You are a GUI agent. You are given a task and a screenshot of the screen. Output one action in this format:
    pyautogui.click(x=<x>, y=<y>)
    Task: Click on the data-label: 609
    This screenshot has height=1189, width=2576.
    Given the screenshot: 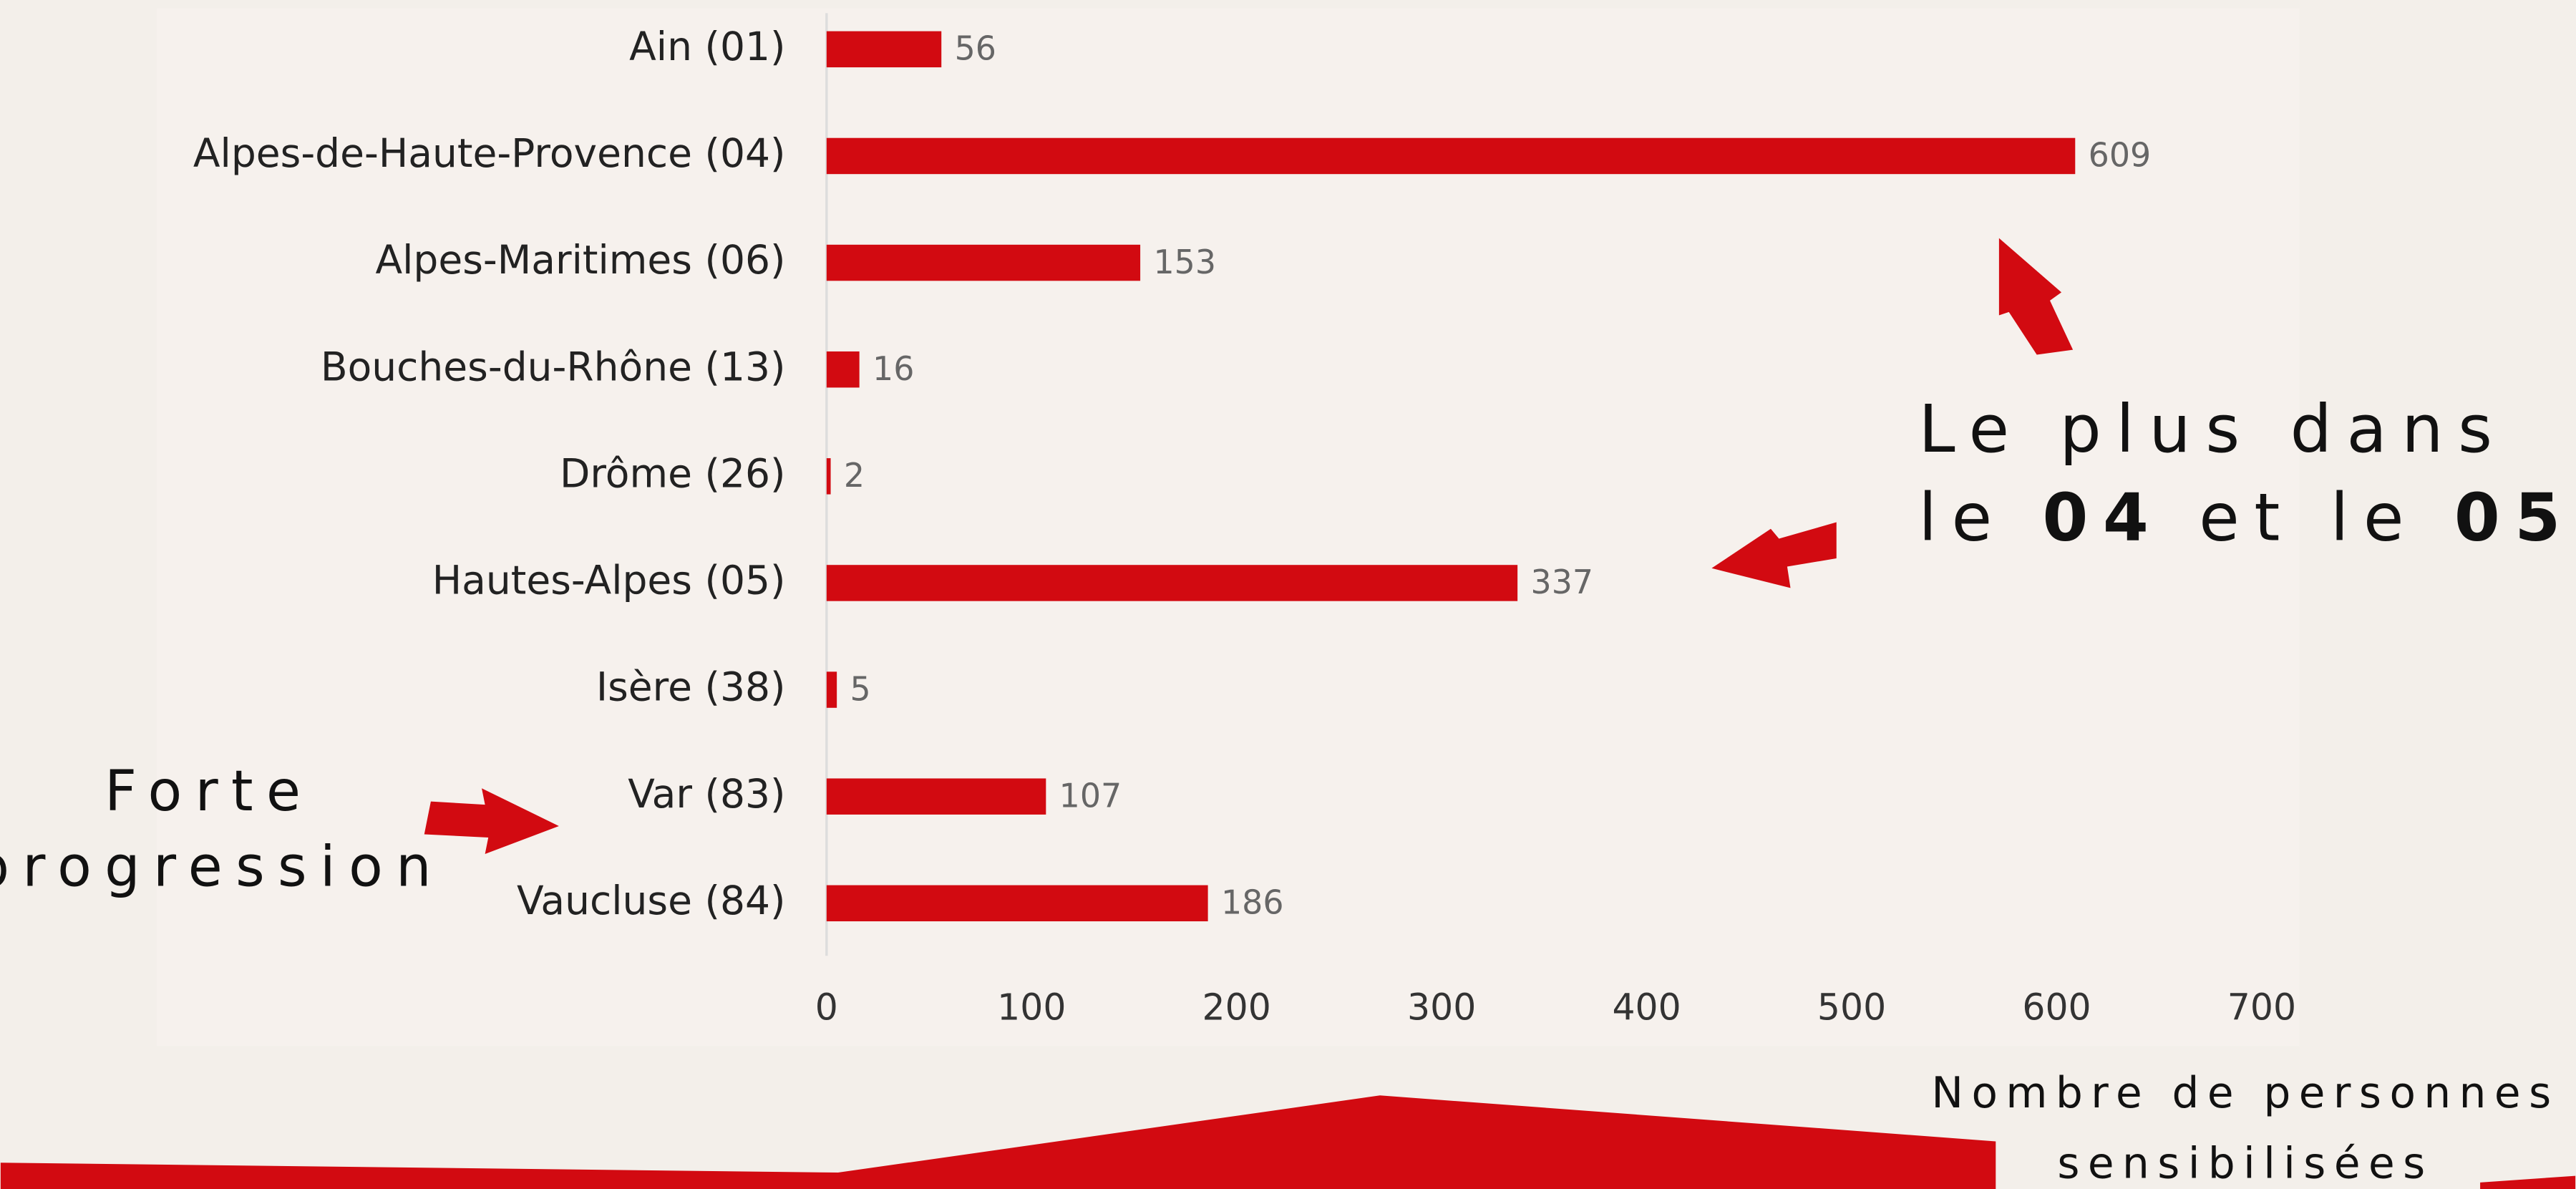 What is the action you would take?
    pyautogui.click(x=2120, y=155)
    